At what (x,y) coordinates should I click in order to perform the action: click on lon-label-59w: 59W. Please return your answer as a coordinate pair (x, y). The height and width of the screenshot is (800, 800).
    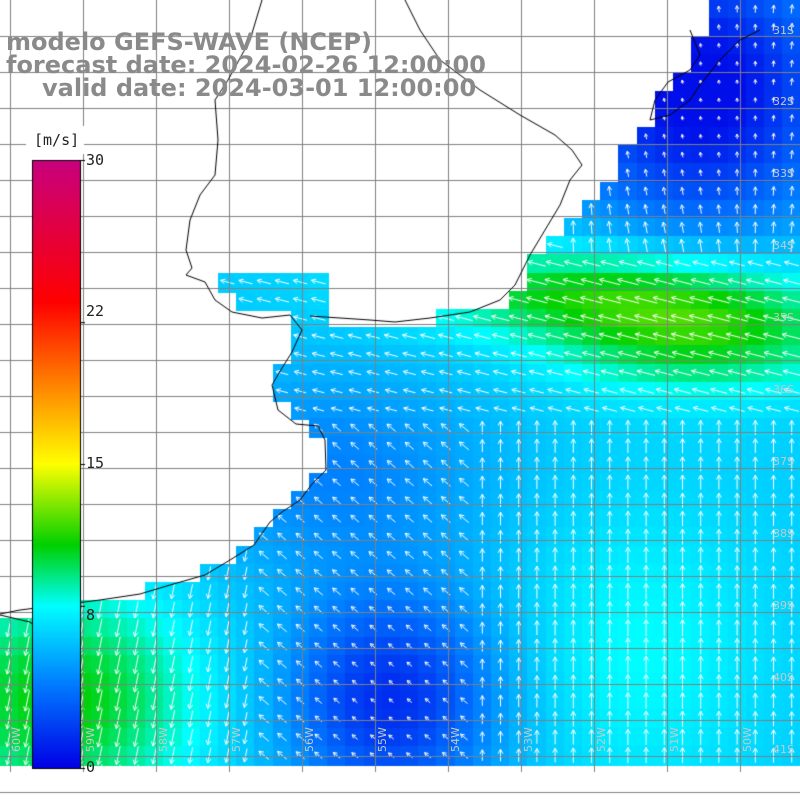
    Looking at the image, I should click on (90, 739).